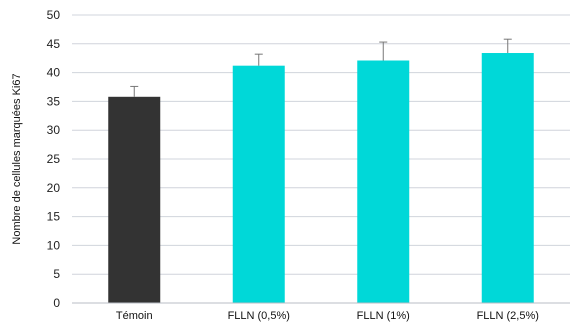  Describe the element at coordinates (54, 188) in the screenshot. I see `y-tick-label: 20` at that location.